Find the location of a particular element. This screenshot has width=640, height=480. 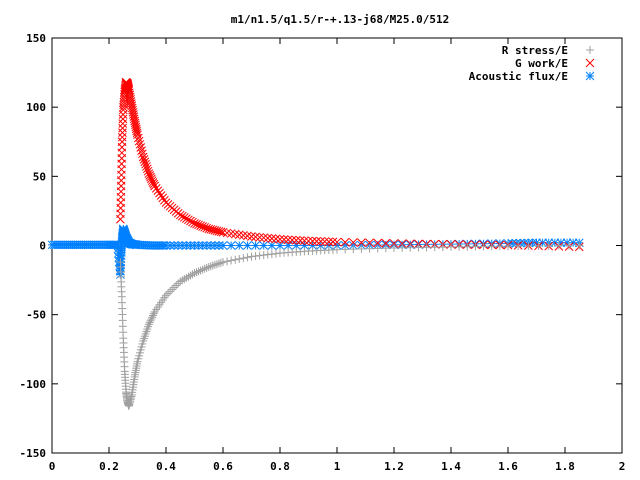

y-tick-label: 150 is located at coordinates (36, 38).